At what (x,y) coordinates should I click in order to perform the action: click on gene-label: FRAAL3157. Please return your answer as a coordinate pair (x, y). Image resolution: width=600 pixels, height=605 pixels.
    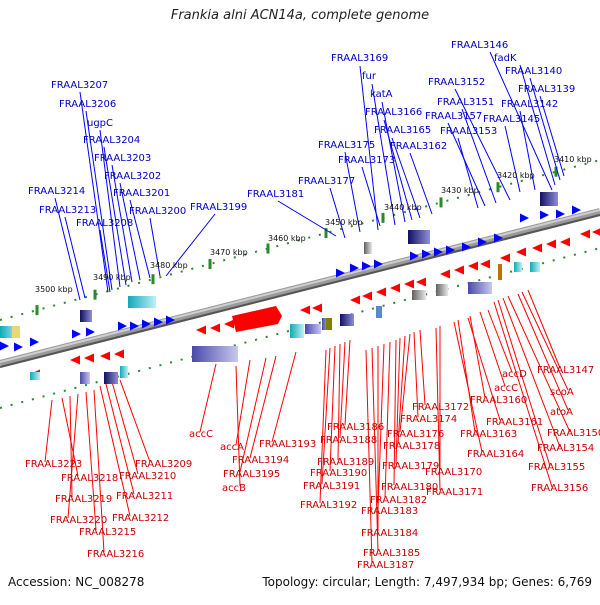
    Looking at the image, I should click on (453, 116).